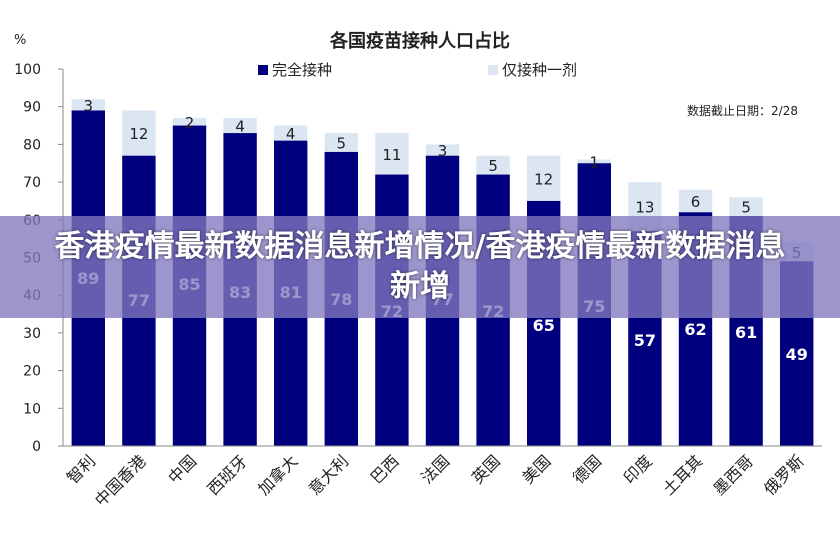 This screenshot has width=840, height=537. I want to click on y-tick-label: 80, so click(32, 145).